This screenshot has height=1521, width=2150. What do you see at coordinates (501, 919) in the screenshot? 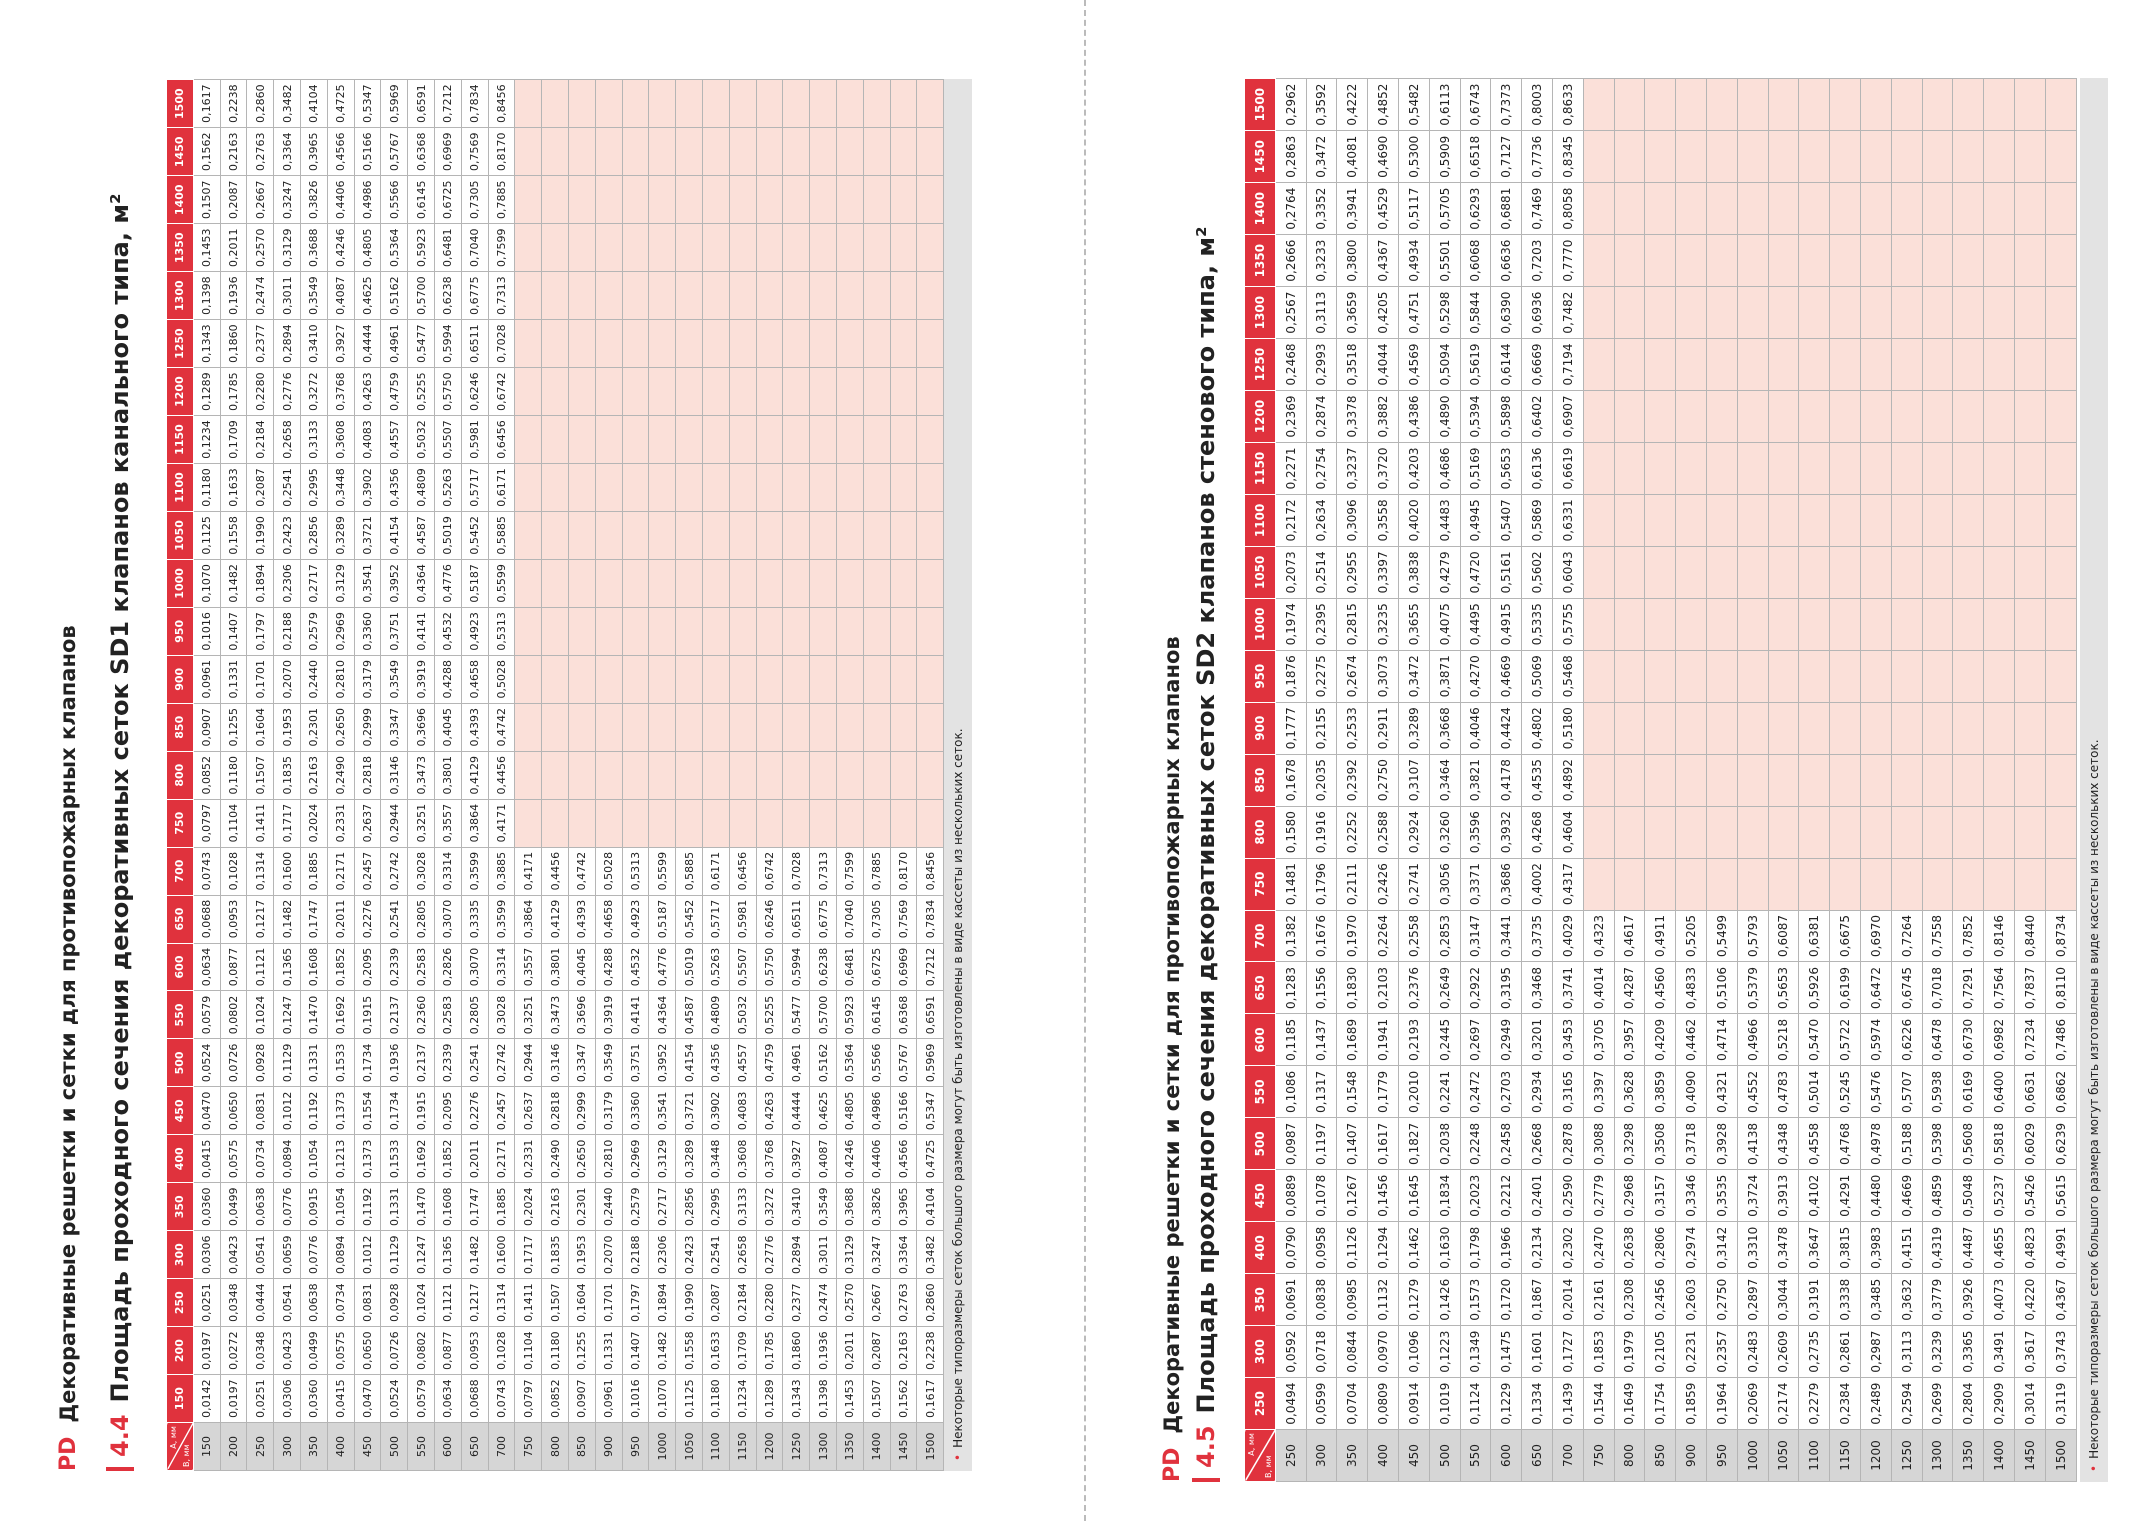
I see `cell: 0,3599` at bounding box center [501, 919].